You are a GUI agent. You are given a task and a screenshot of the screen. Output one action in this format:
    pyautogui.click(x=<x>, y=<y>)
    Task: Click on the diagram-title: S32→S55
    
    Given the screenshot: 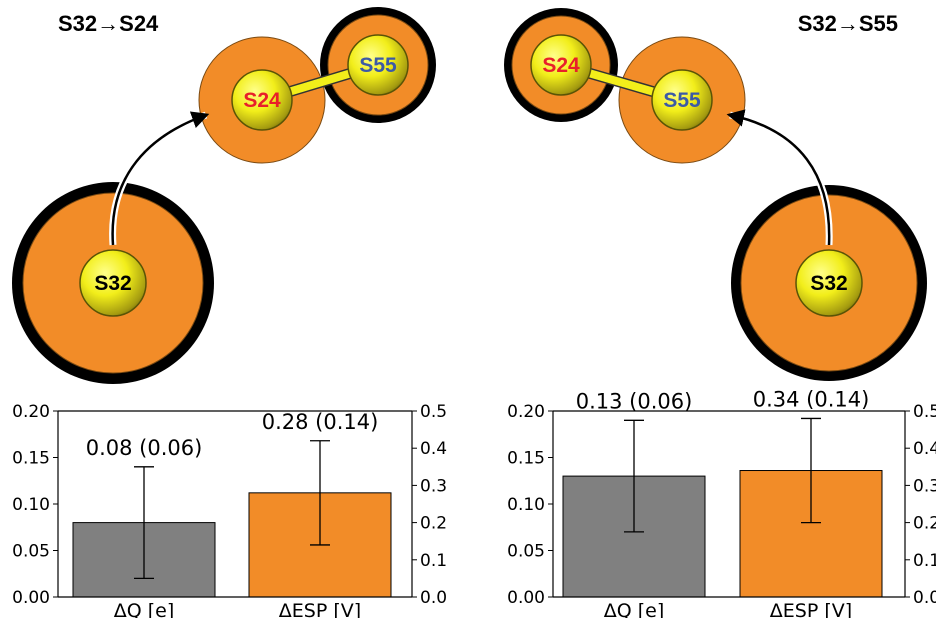 What is the action you would take?
    pyautogui.click(x=848, y=23)
    